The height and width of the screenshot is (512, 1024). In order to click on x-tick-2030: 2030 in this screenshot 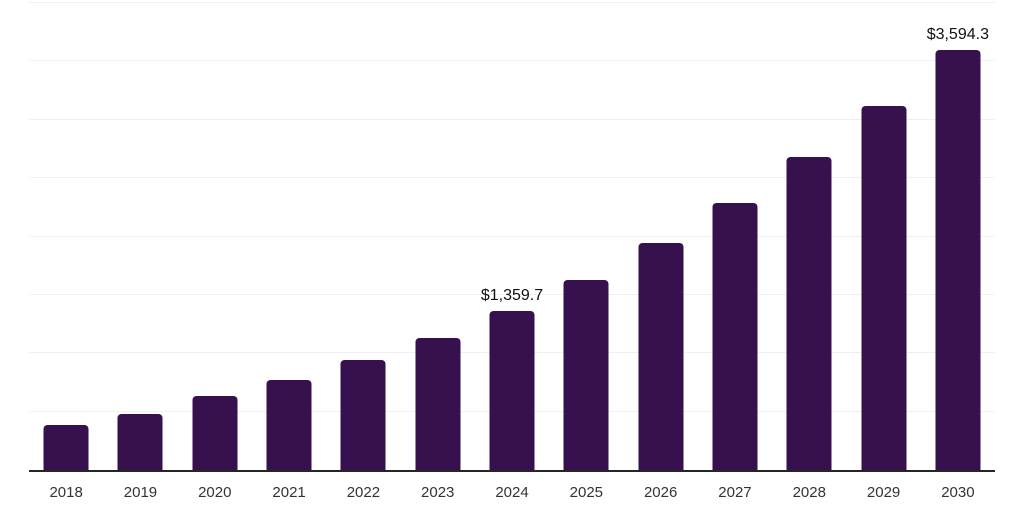, I will do `click(958, 492)`.